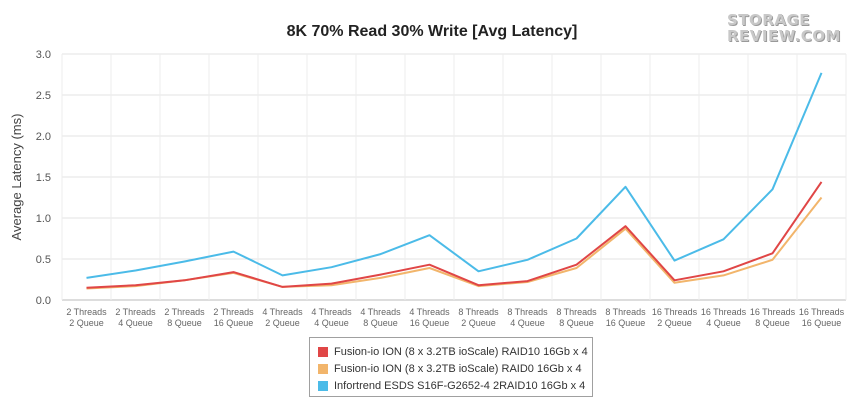 Image resolution: width=850 pixels, height=418 pixels. I want to click on x-tick-label-4-line-0: 4 Threads, so click(282, 312).